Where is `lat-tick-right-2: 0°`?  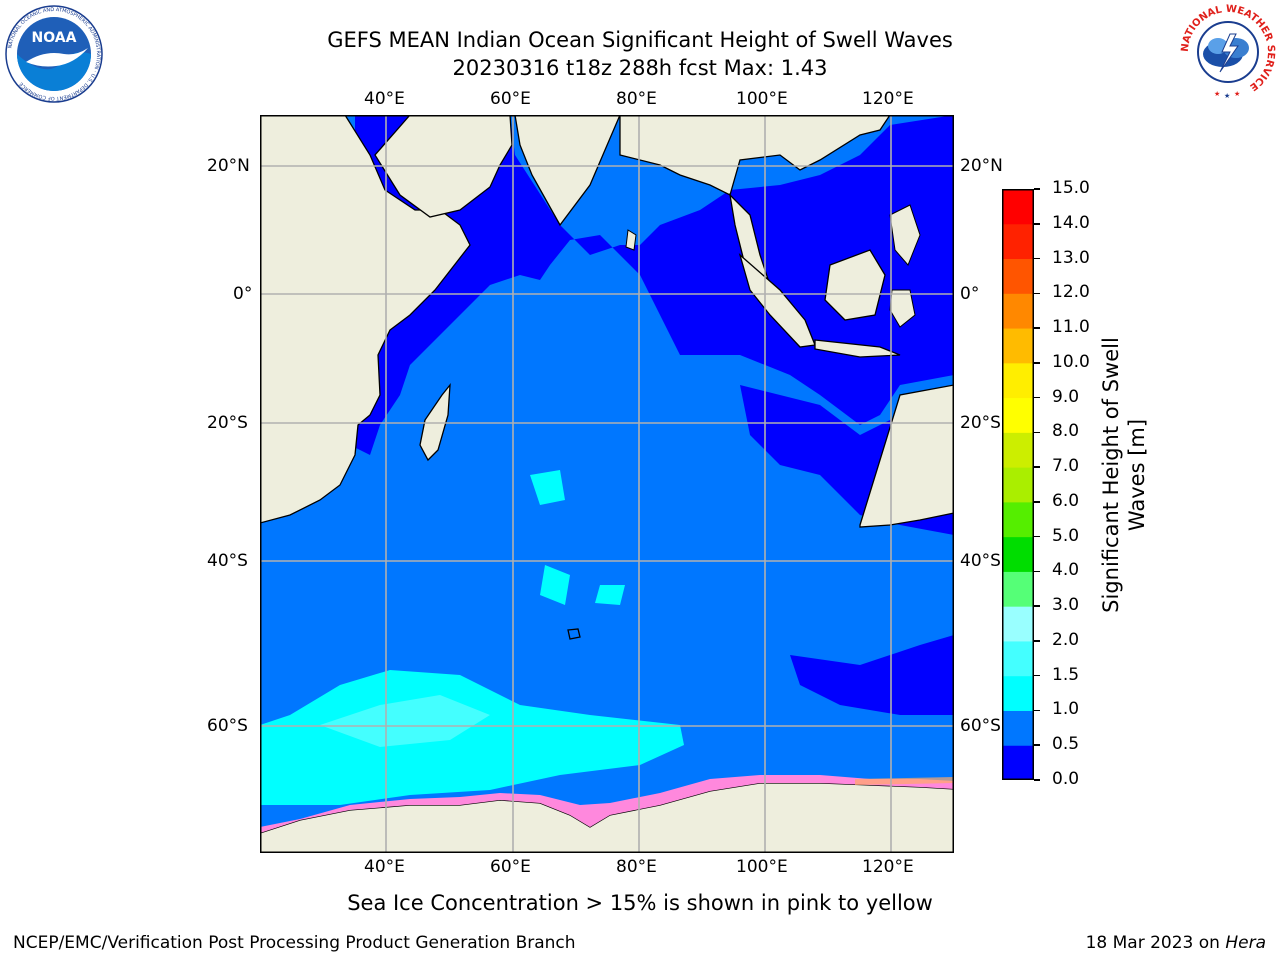 lat-tick-right-2: 0° is located at coordinates (970, 294).